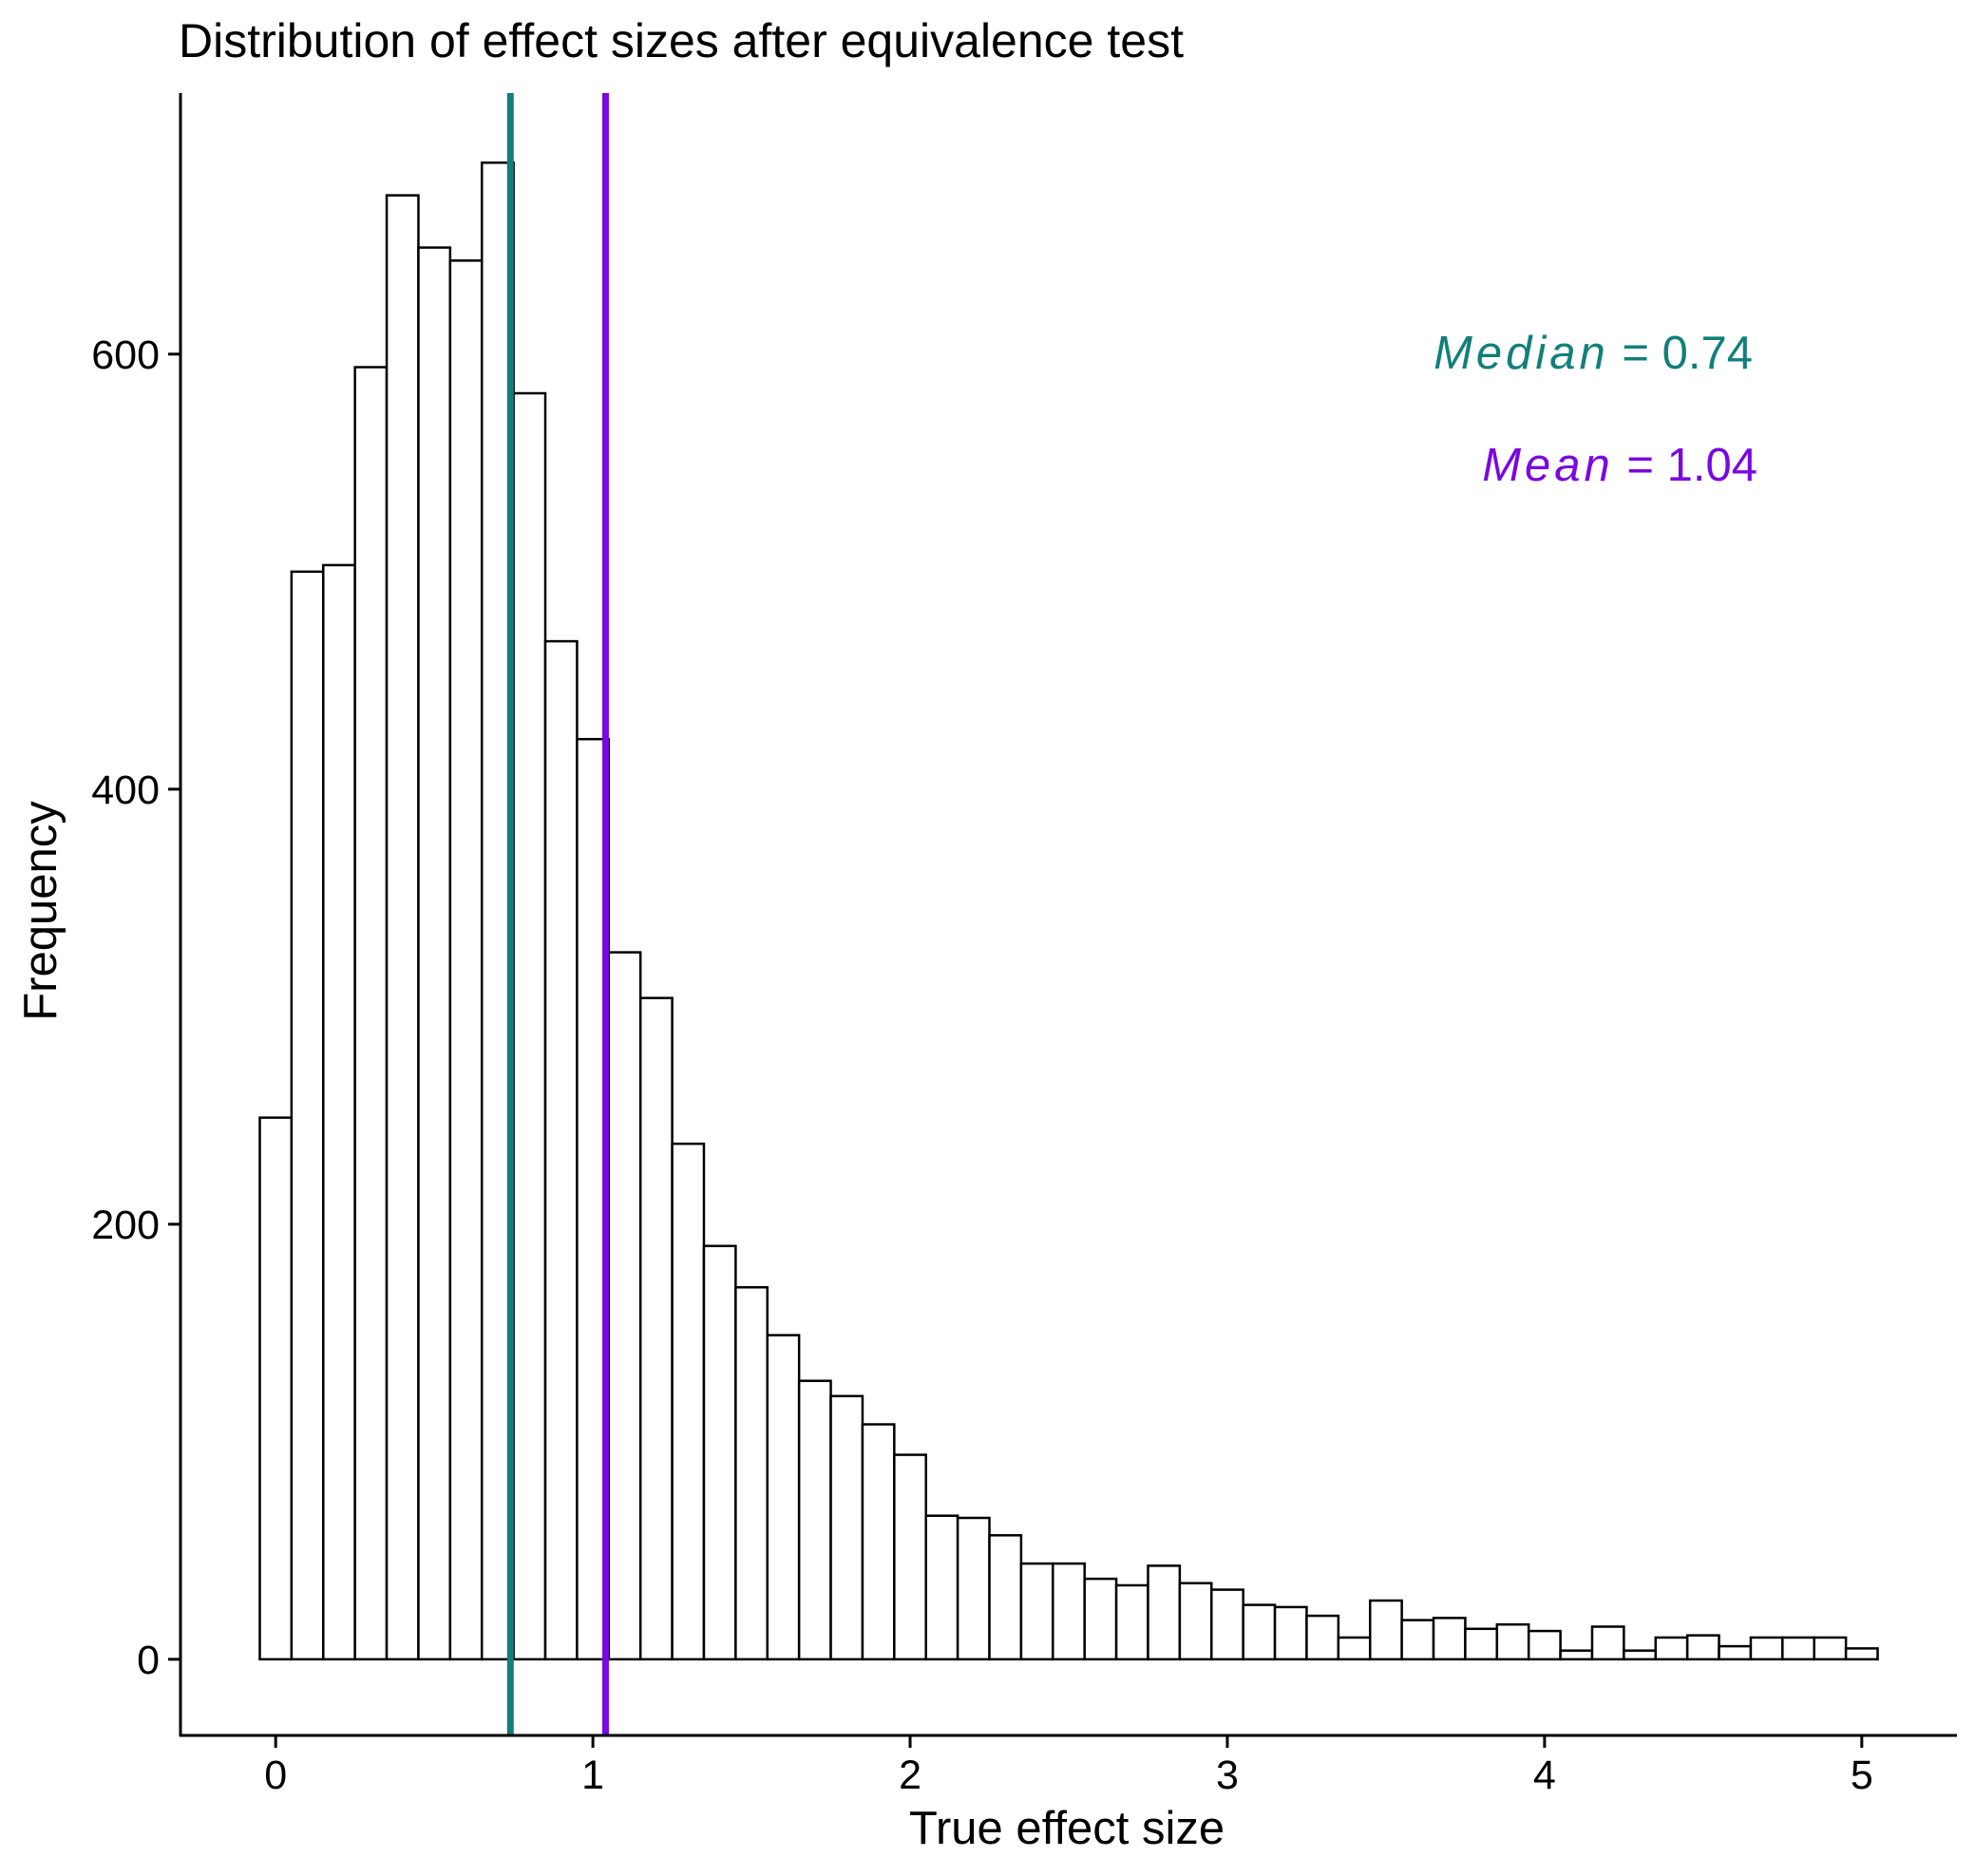  What do you see at coordinates (1228, 1776) in the screenshot?
I see `x-tick-label: 3` at bounding box center [1228, 1776].